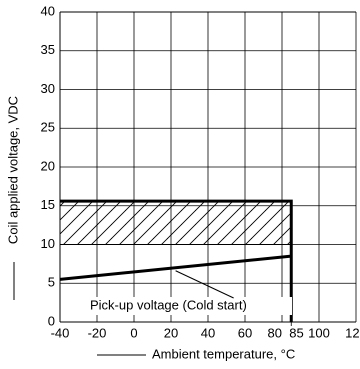 The width and height of the screenshot is (360, 369). Describe the element at coordinates (245, 332) in the screenshot. I see `x-tick-label: 60` at that location.